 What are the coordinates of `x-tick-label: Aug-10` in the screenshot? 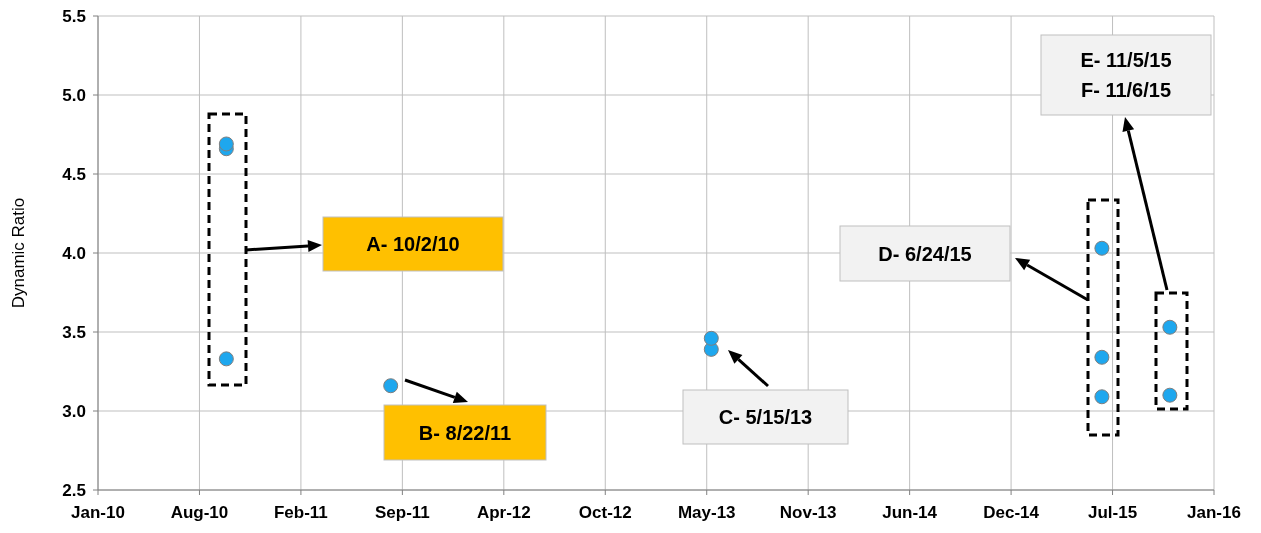 It's located at (199, 512).